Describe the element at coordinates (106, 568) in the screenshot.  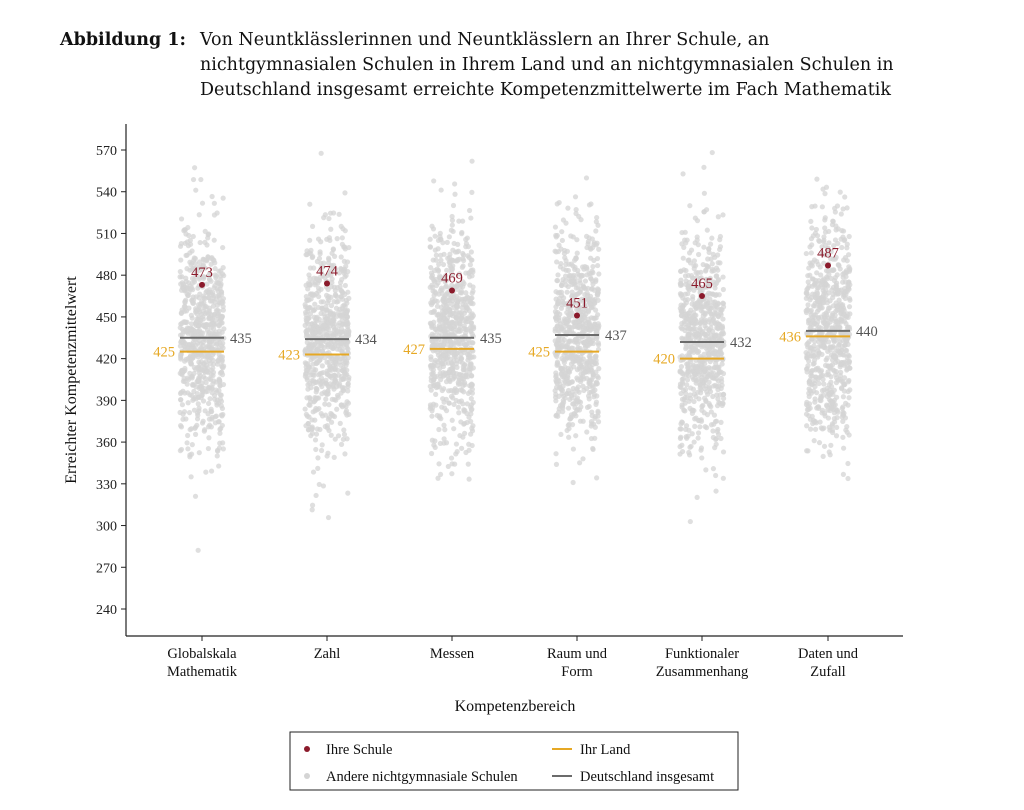
I see `y-tick-label: 270` at that location.